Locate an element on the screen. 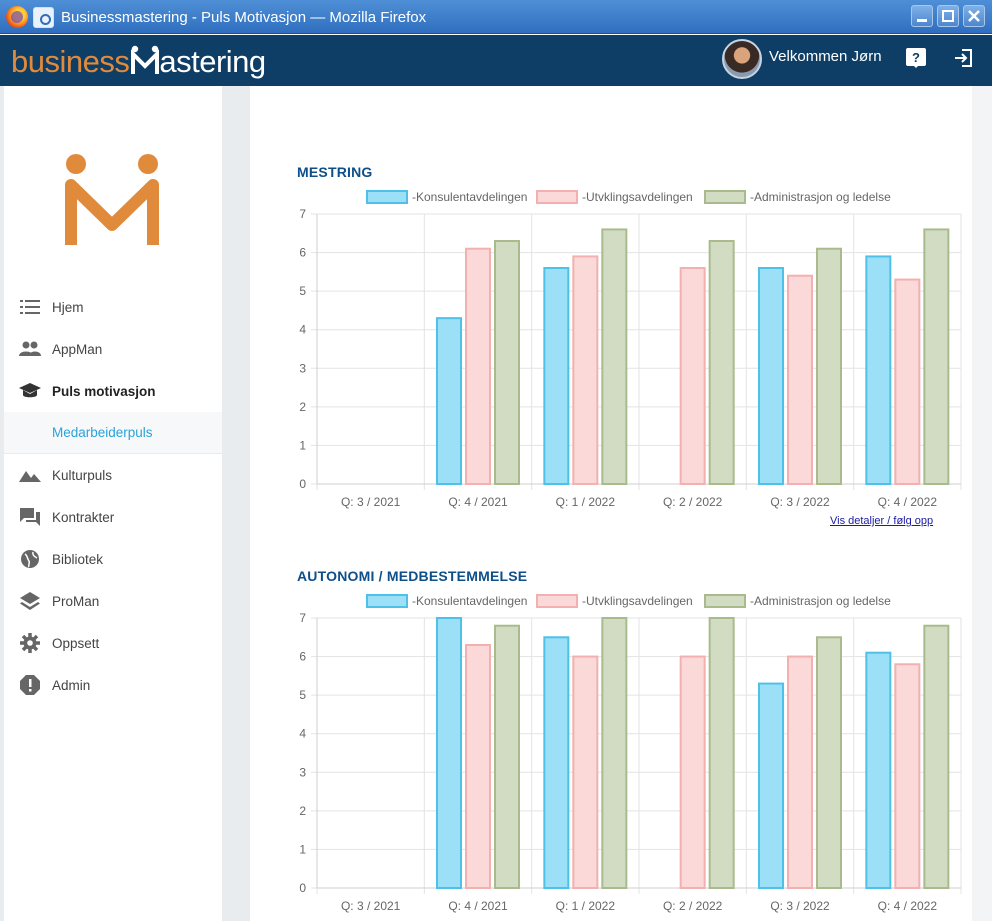 The image size is (992, 921). alert-icon is located at coordinates (30, 685).